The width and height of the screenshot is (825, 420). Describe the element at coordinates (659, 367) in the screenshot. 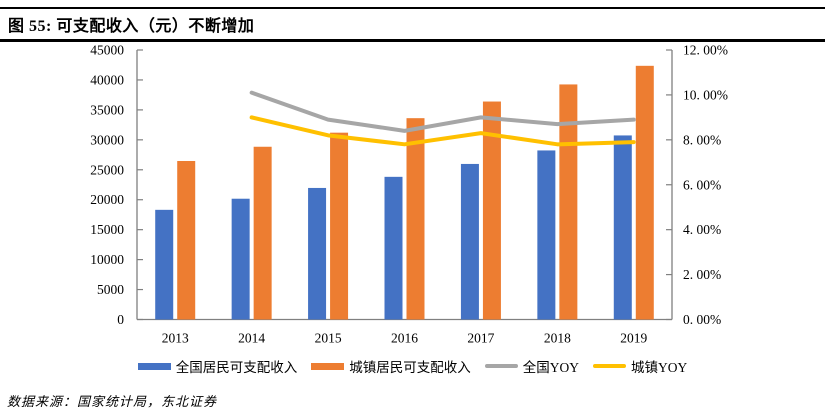

I see `legend-label: 城镇YOY` at that location.